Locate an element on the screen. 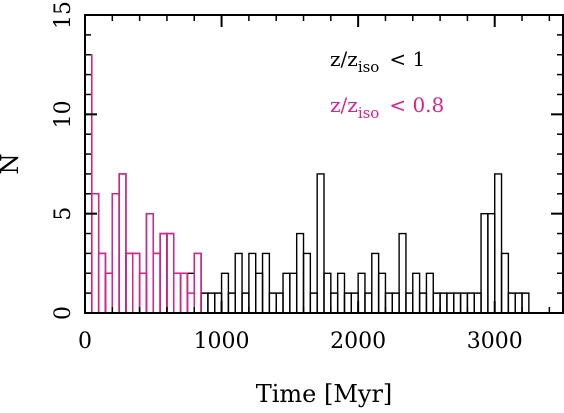 The image size is (564, 413). x-tick-label: 3000 is located at coordinates (495, 341).